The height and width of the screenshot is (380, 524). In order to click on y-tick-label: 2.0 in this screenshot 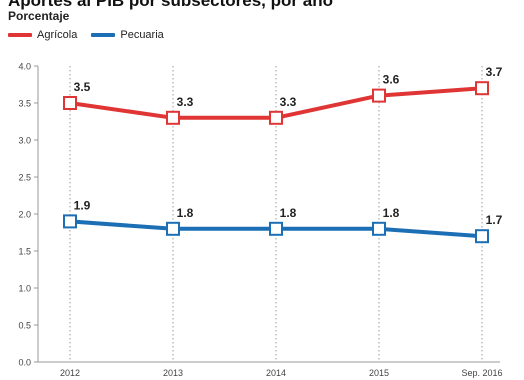, I will do `click(24, 215)`.